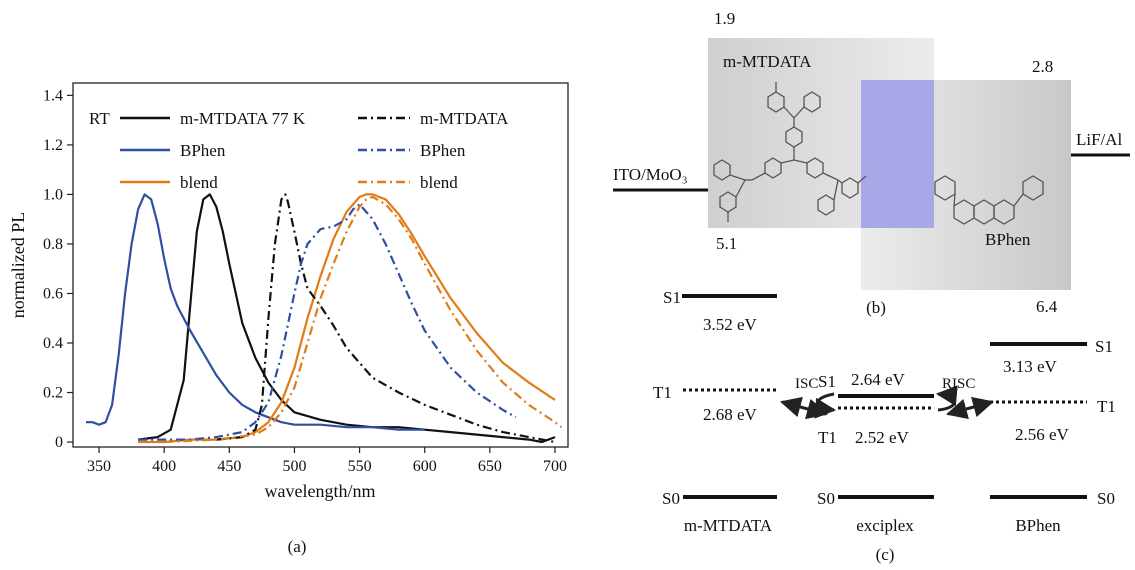 This screenshot has width=1135, height=570. I want to click on y-tick-label: 0.6, so click(53, 293).